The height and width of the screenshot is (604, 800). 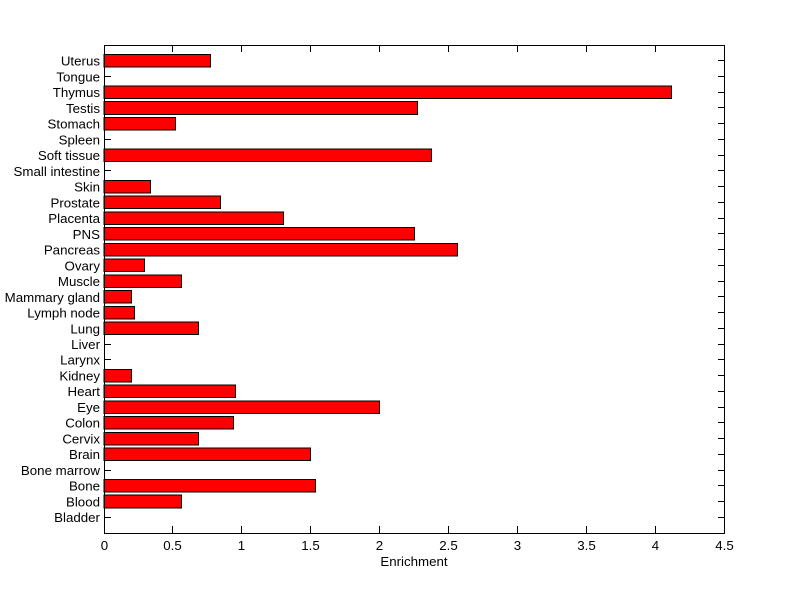 I want to click on svg-text: 1.5, so click(x=310, y=545).